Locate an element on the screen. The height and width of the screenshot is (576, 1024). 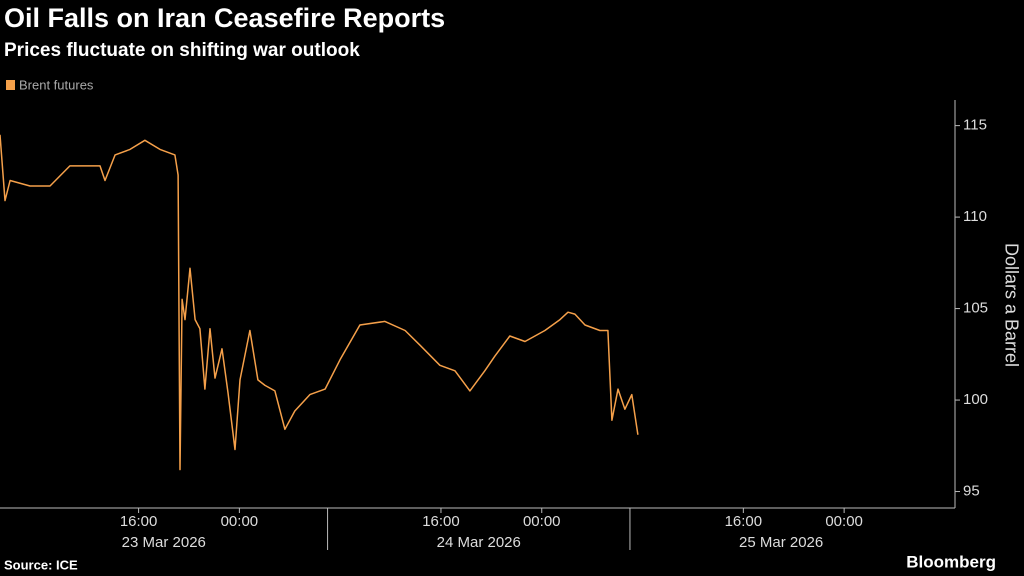
y-tick-label: 110 is located at coordinates (975, 216).